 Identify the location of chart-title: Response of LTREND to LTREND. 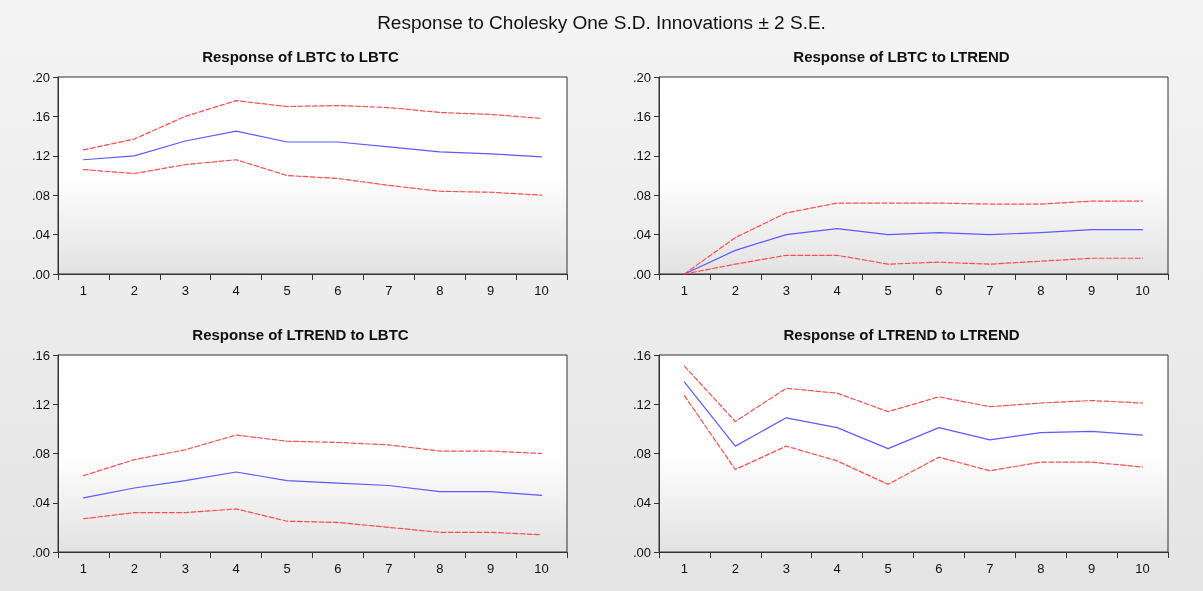
(901, 334).